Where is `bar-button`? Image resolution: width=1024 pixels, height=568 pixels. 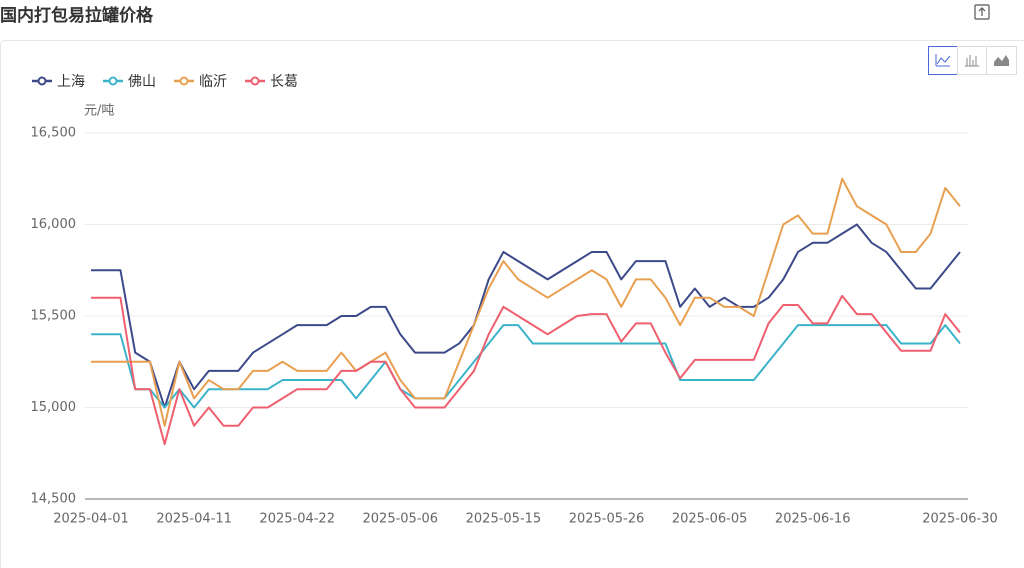
bar-button is located at coordinates (972, 60).